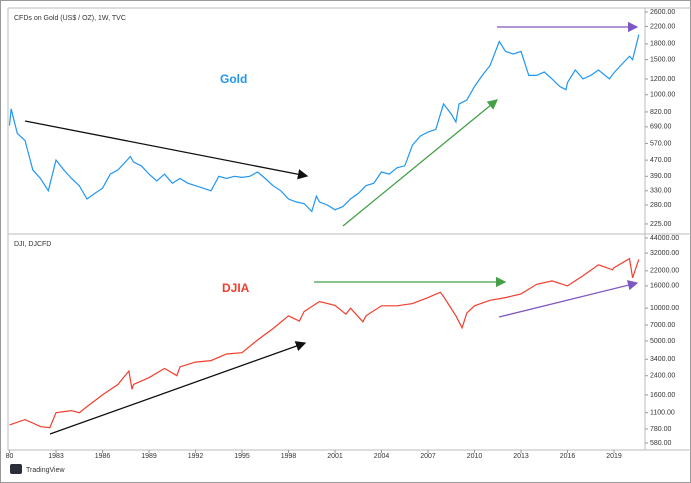 This screenshot has height=483, width=691. What do you see at coordinates (661, 429) in the screenshot?
I see `y-tick-label: 780.00` at bounding box center [661, 429].